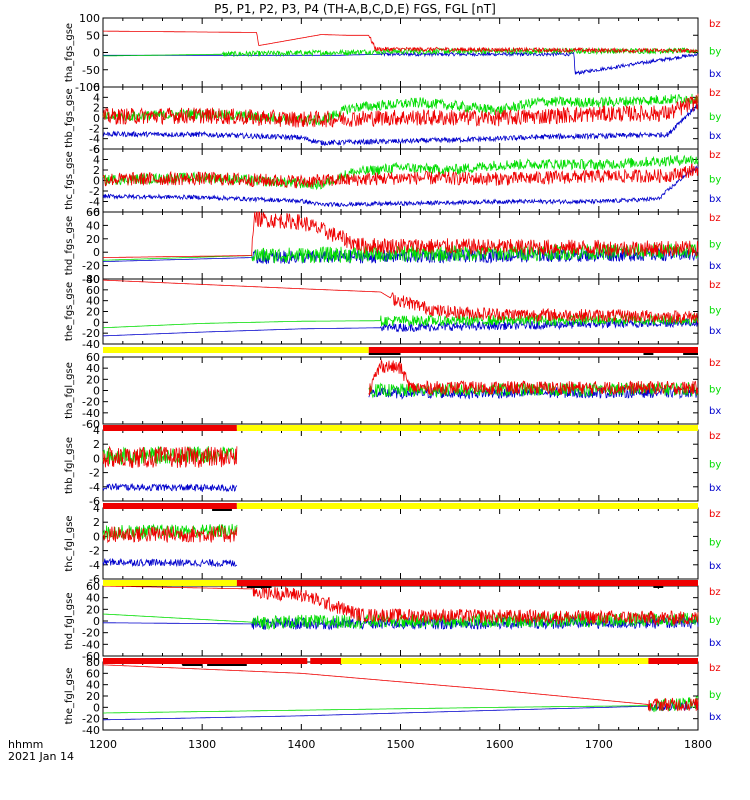 This screenshot has width=750, height=800. Describe the element at coordinates (599, 744) in the screenshot. I see `x-tick-label: 1700` at that location.